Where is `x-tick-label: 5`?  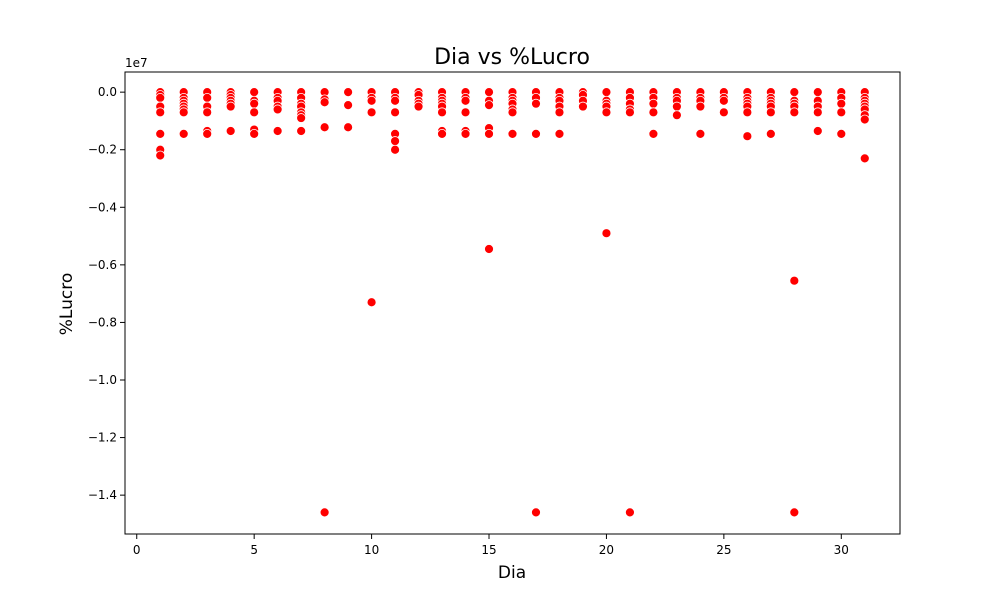
x-tick-label: 5 is located at coordinates (254, 550).